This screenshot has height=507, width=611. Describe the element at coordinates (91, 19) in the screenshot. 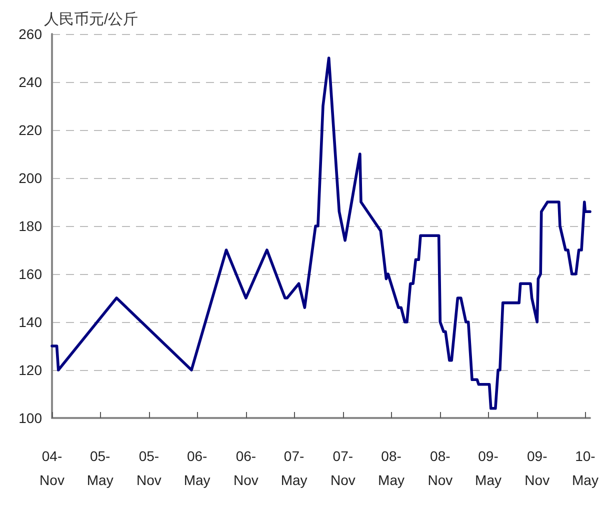

I see `y-axis-title: 人民币元/公斤` at that location.